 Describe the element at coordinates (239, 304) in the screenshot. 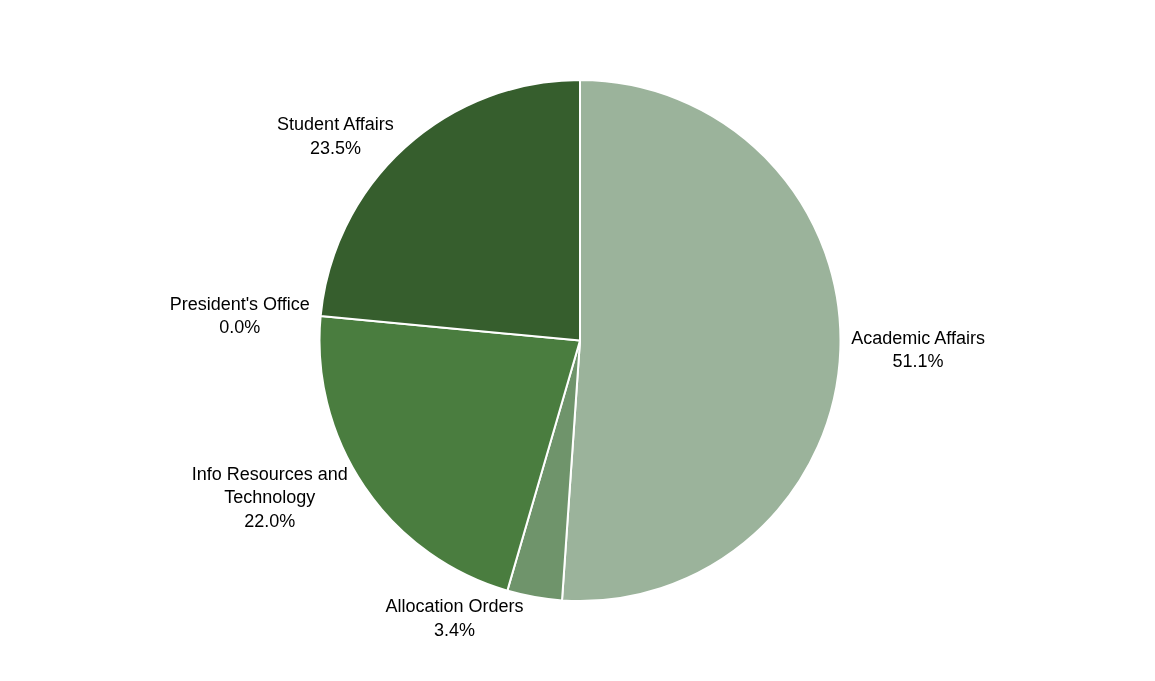

I see `category-label: President's Office` at that location.